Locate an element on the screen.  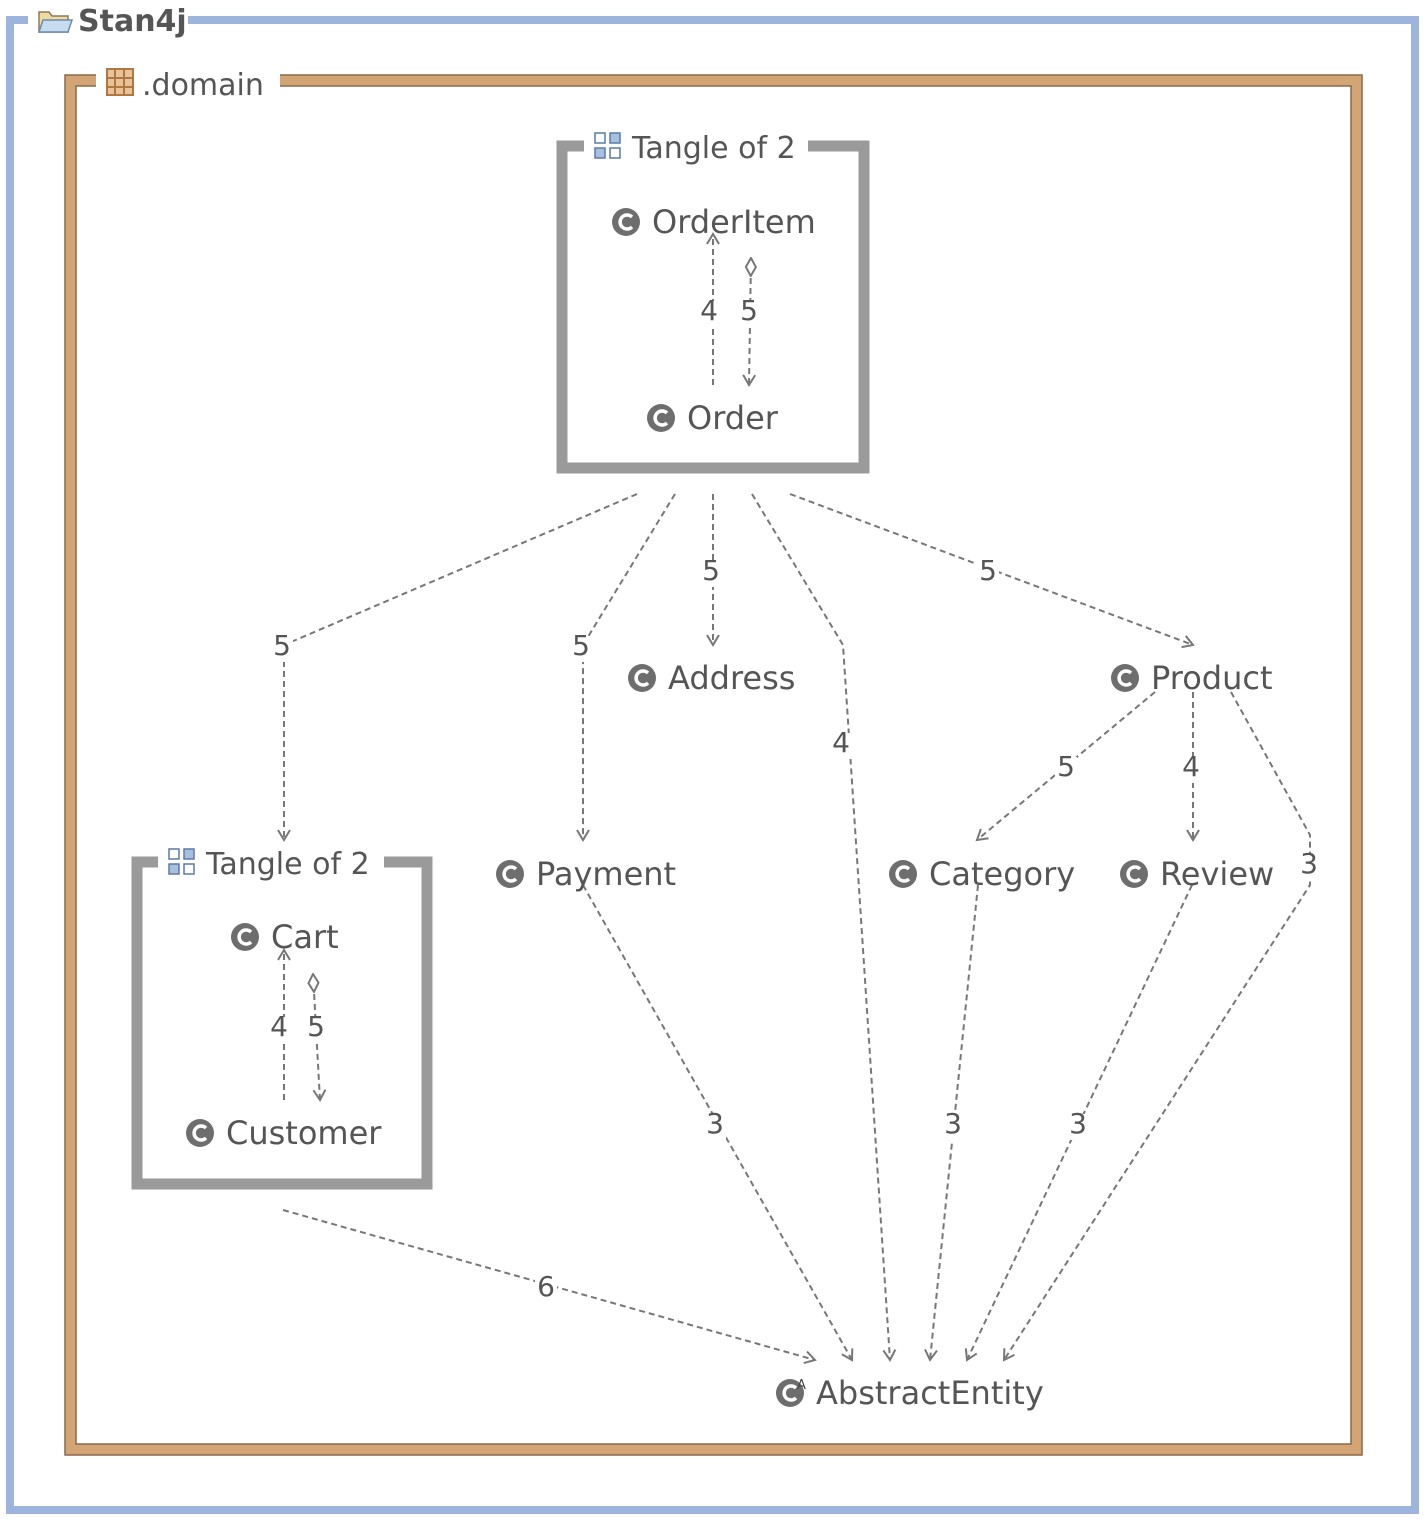
folder-open-icon is located at coordinates (55, 22).